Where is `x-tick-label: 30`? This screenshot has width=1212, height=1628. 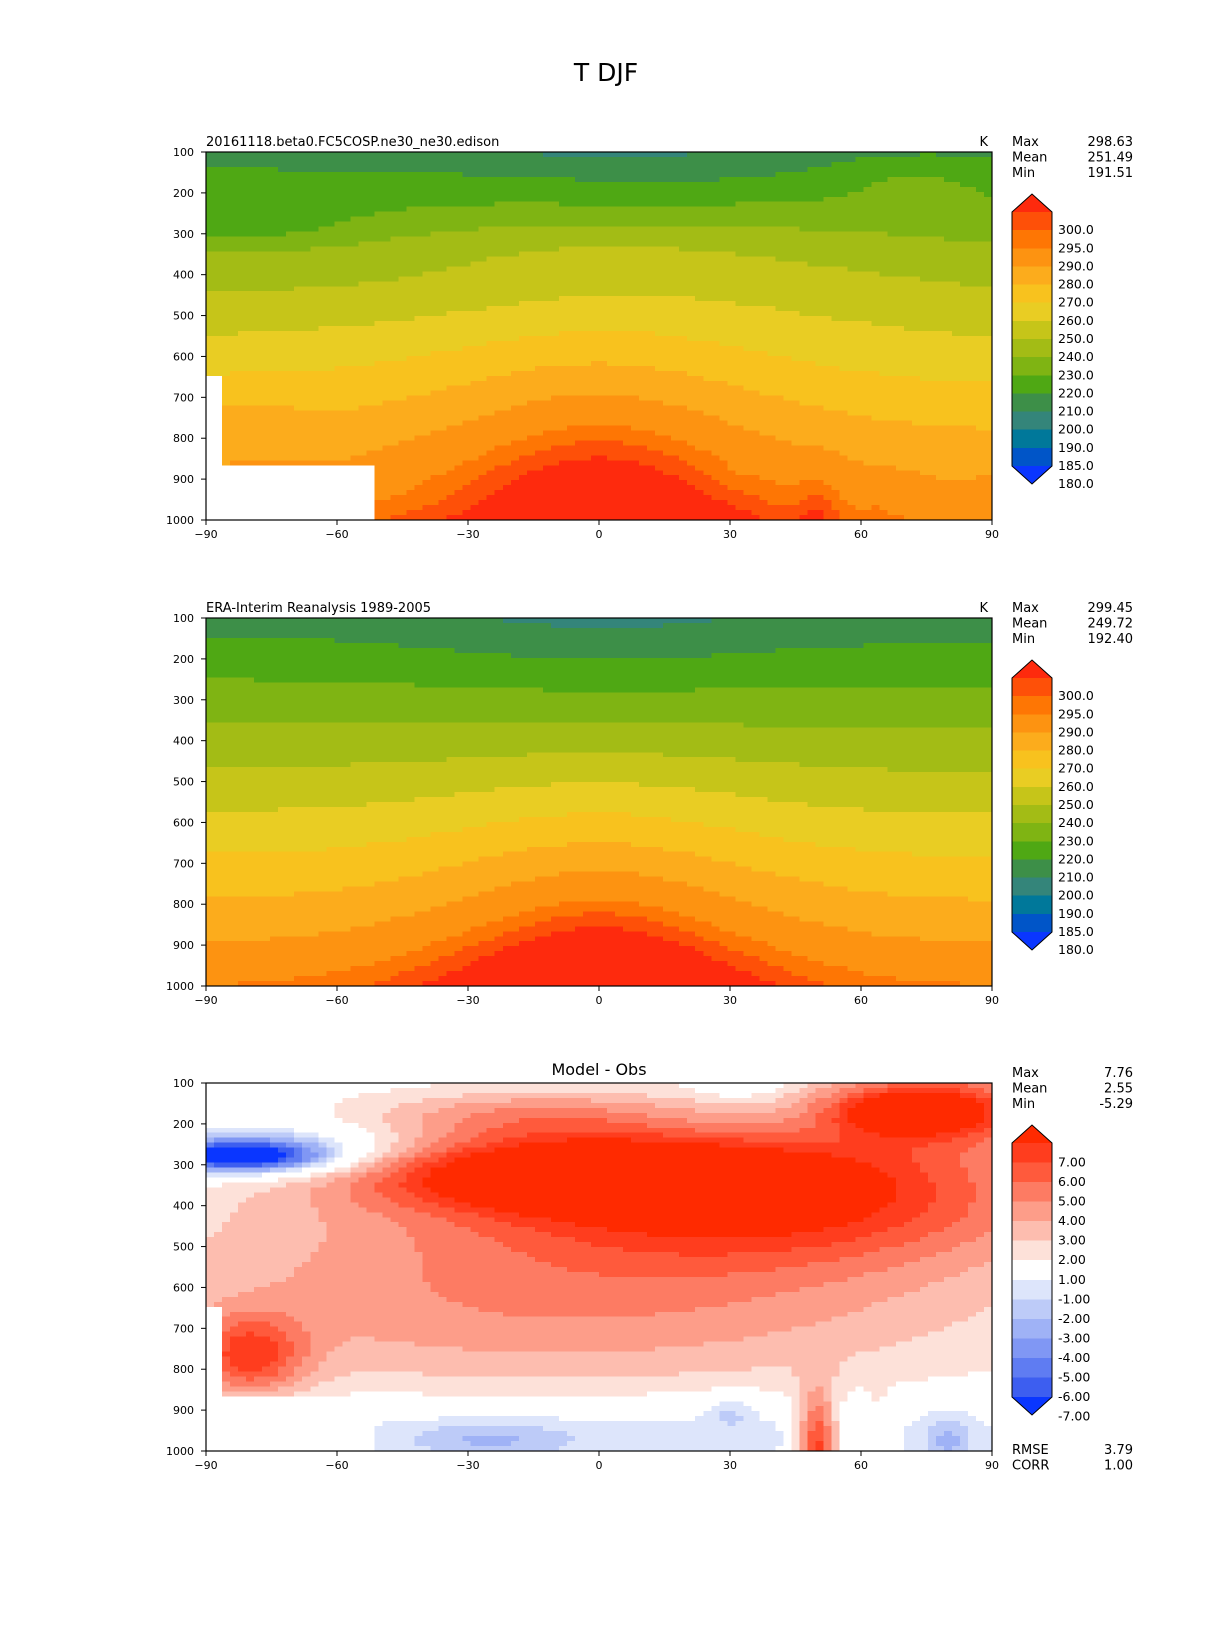 x-tick-label: 30 is located at coordinates (730, 534).